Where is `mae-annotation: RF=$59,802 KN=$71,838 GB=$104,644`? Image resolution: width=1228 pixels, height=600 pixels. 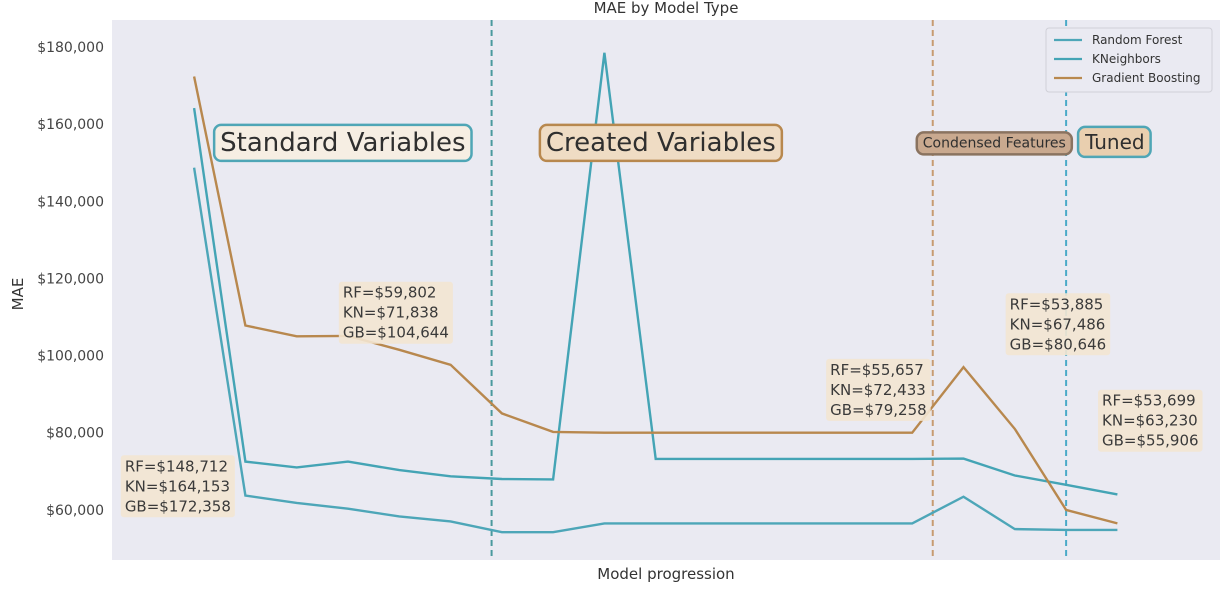
mae-annotation: RF=$59,802 KN=$71,838 GB=$104,644 is located at coordinates (395, 312).